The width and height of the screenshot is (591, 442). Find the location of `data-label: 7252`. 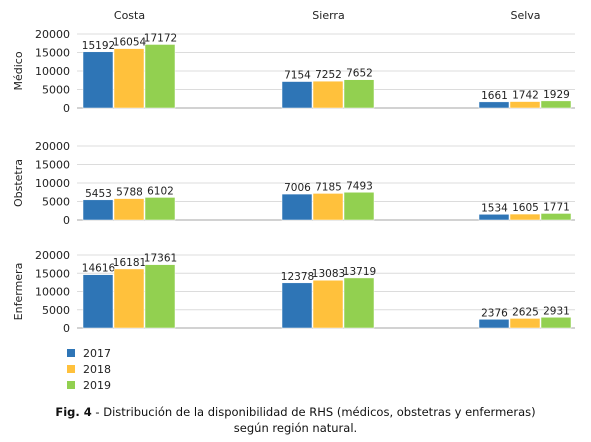

data-label: 7252 is located at coordinates (328, 75).